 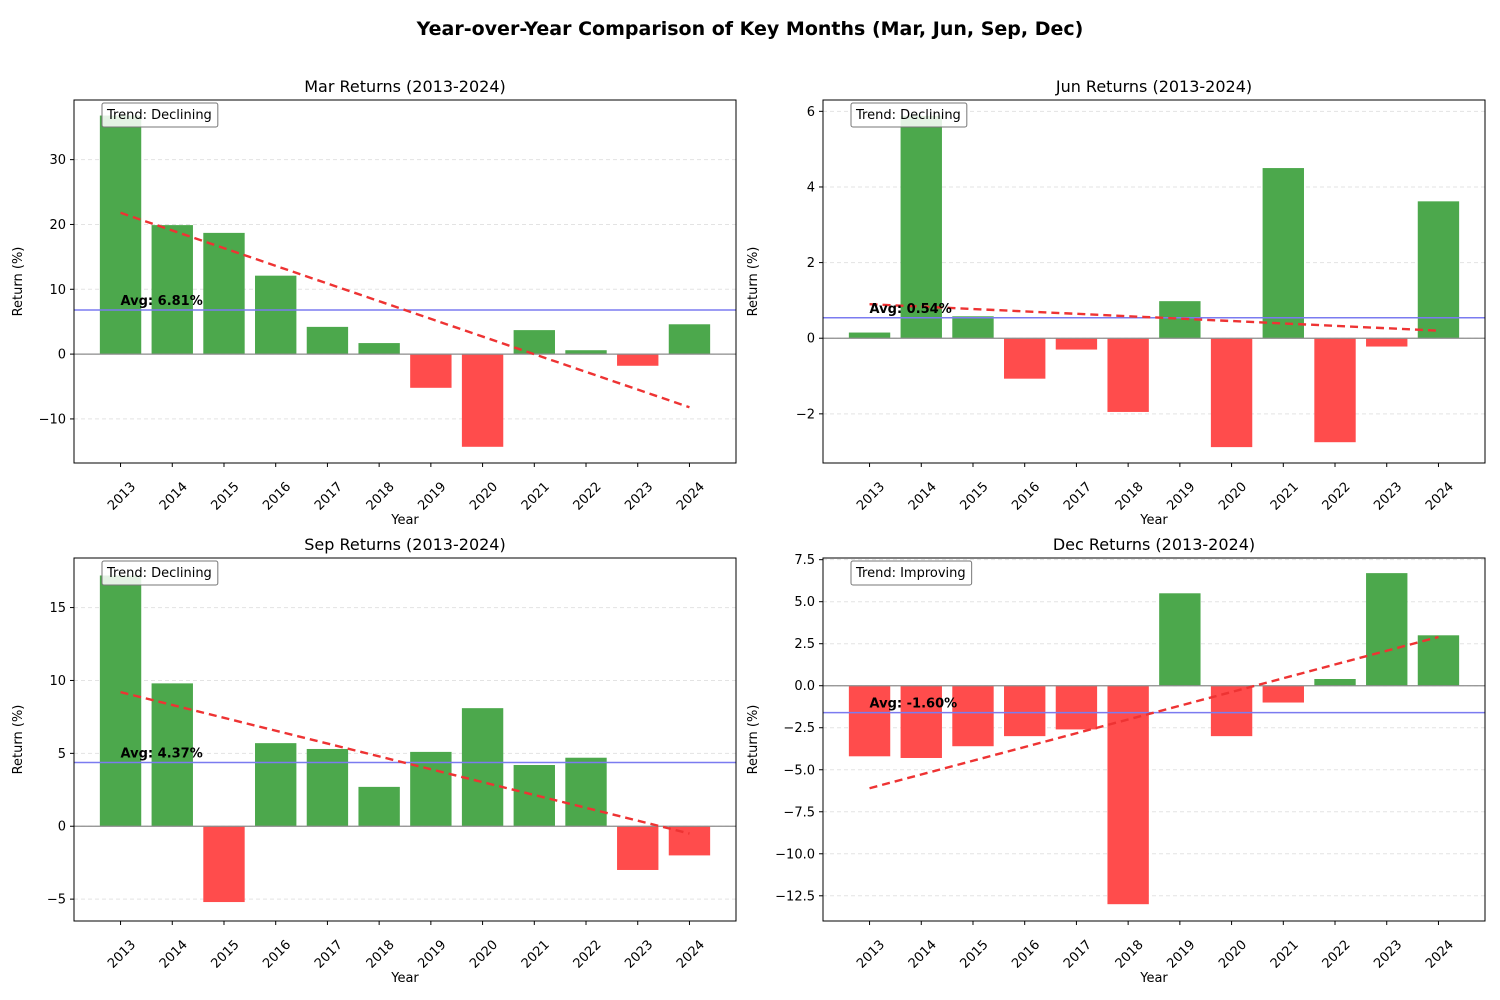 What do you see at coordinates (795, 896) in the screenshot?
I see `y-tick-label: −12.5` at bounding box center [795, 896].